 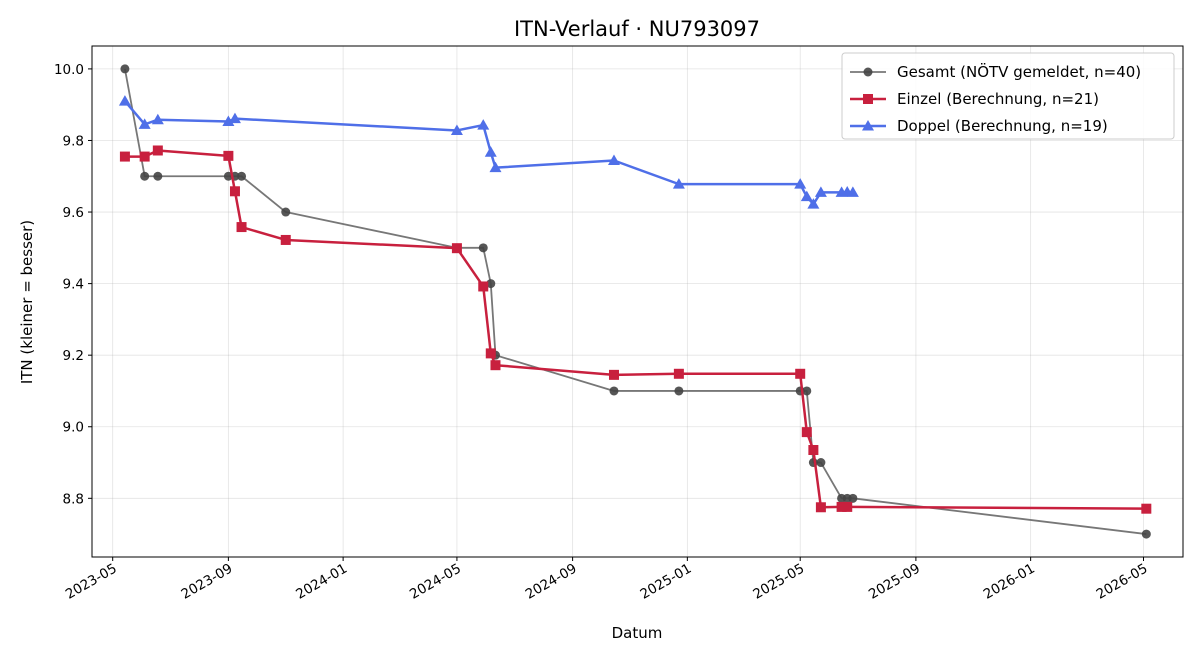 I want to click on x-tick-label: 2026-05, so click(x=1122, y=582).